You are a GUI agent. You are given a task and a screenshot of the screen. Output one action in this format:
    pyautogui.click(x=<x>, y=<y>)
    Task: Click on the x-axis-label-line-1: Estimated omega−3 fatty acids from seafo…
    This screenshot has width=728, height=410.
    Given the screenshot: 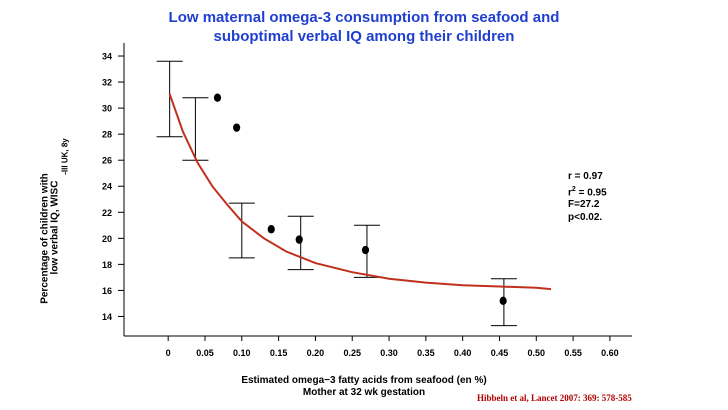 What is the action you would take?
    pyautogui.click(x=364, y=380)
    